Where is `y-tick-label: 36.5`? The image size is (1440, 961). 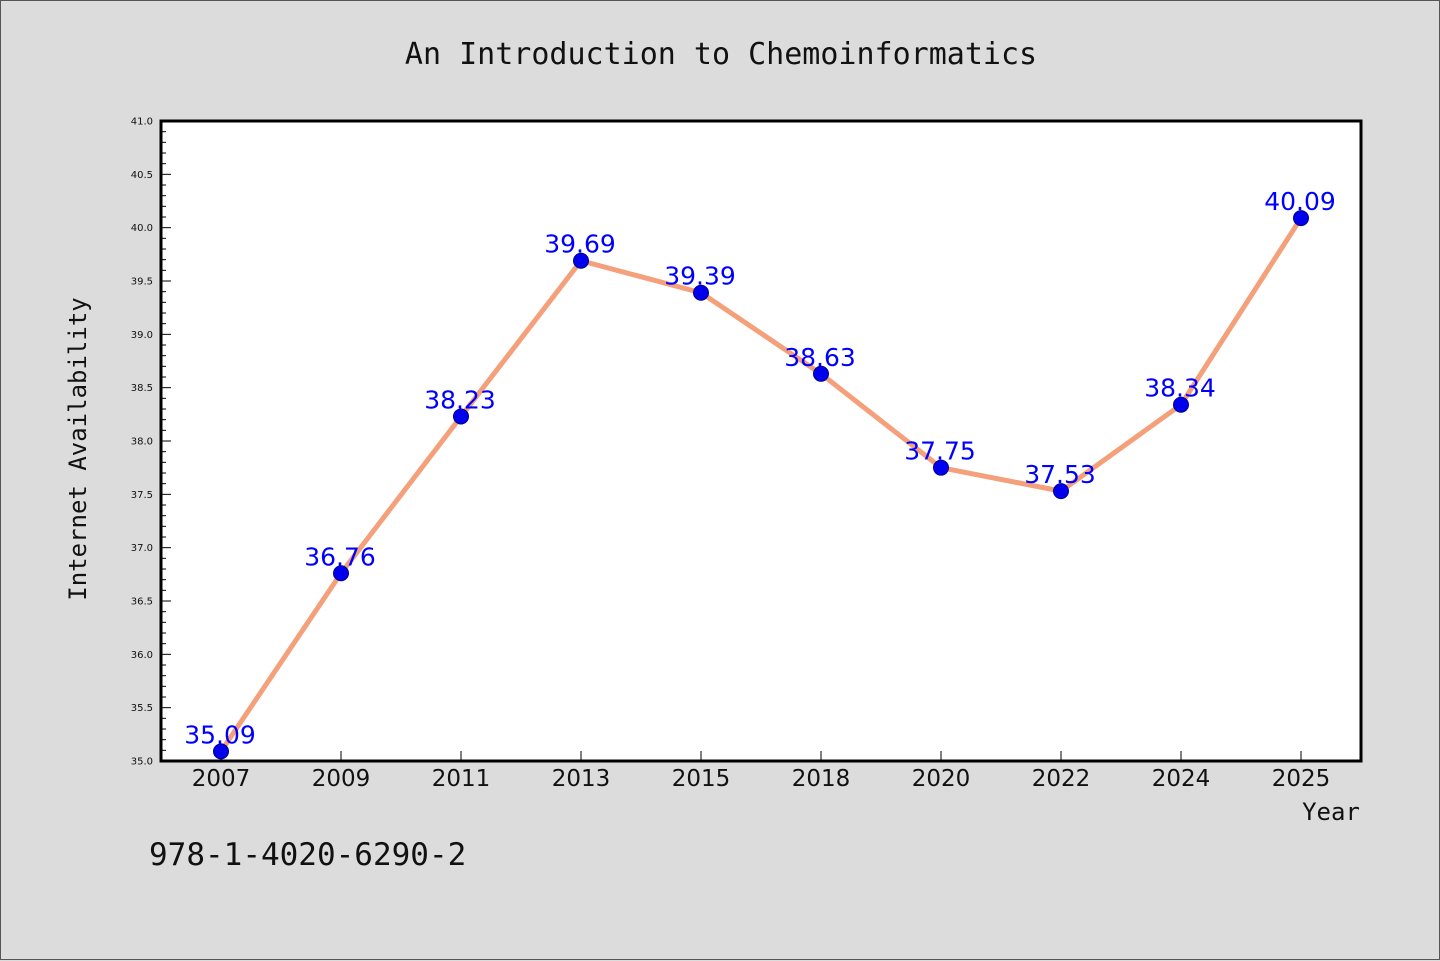
y-tick-label: 36.5 is located at coordinates (142, 602).